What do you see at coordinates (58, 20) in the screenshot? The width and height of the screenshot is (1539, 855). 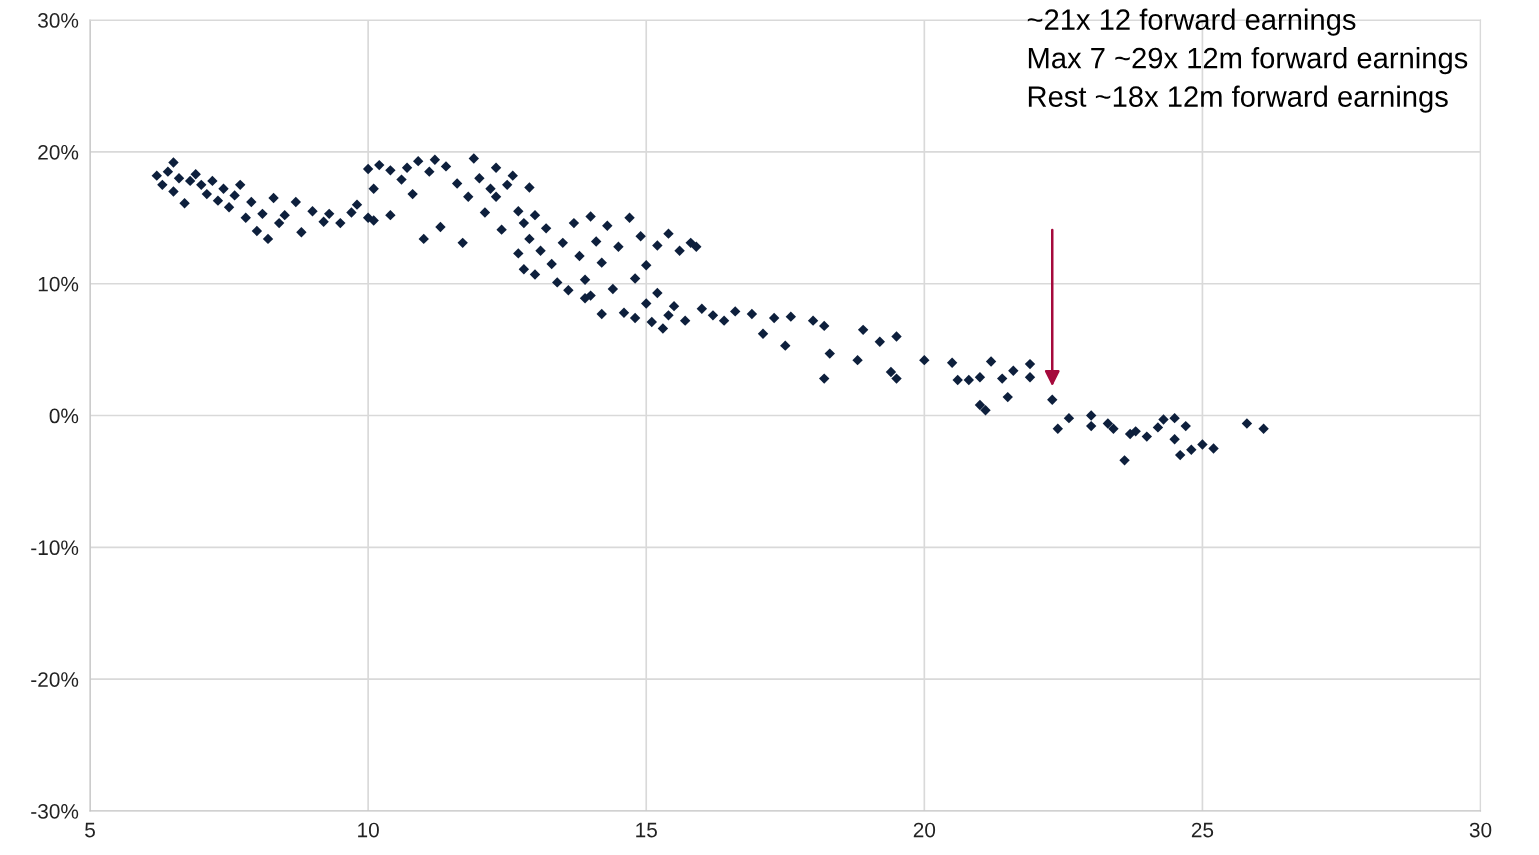 I see `y-tick-label: 30%` at bounding box center [58, 20].